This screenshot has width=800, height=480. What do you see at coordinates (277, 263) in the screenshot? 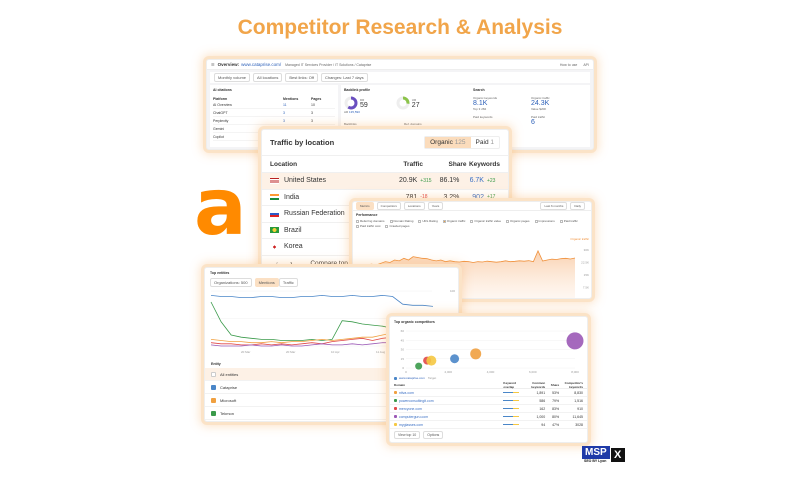
I see `prev-page-button: ‹` at bounding box center [277, 263].